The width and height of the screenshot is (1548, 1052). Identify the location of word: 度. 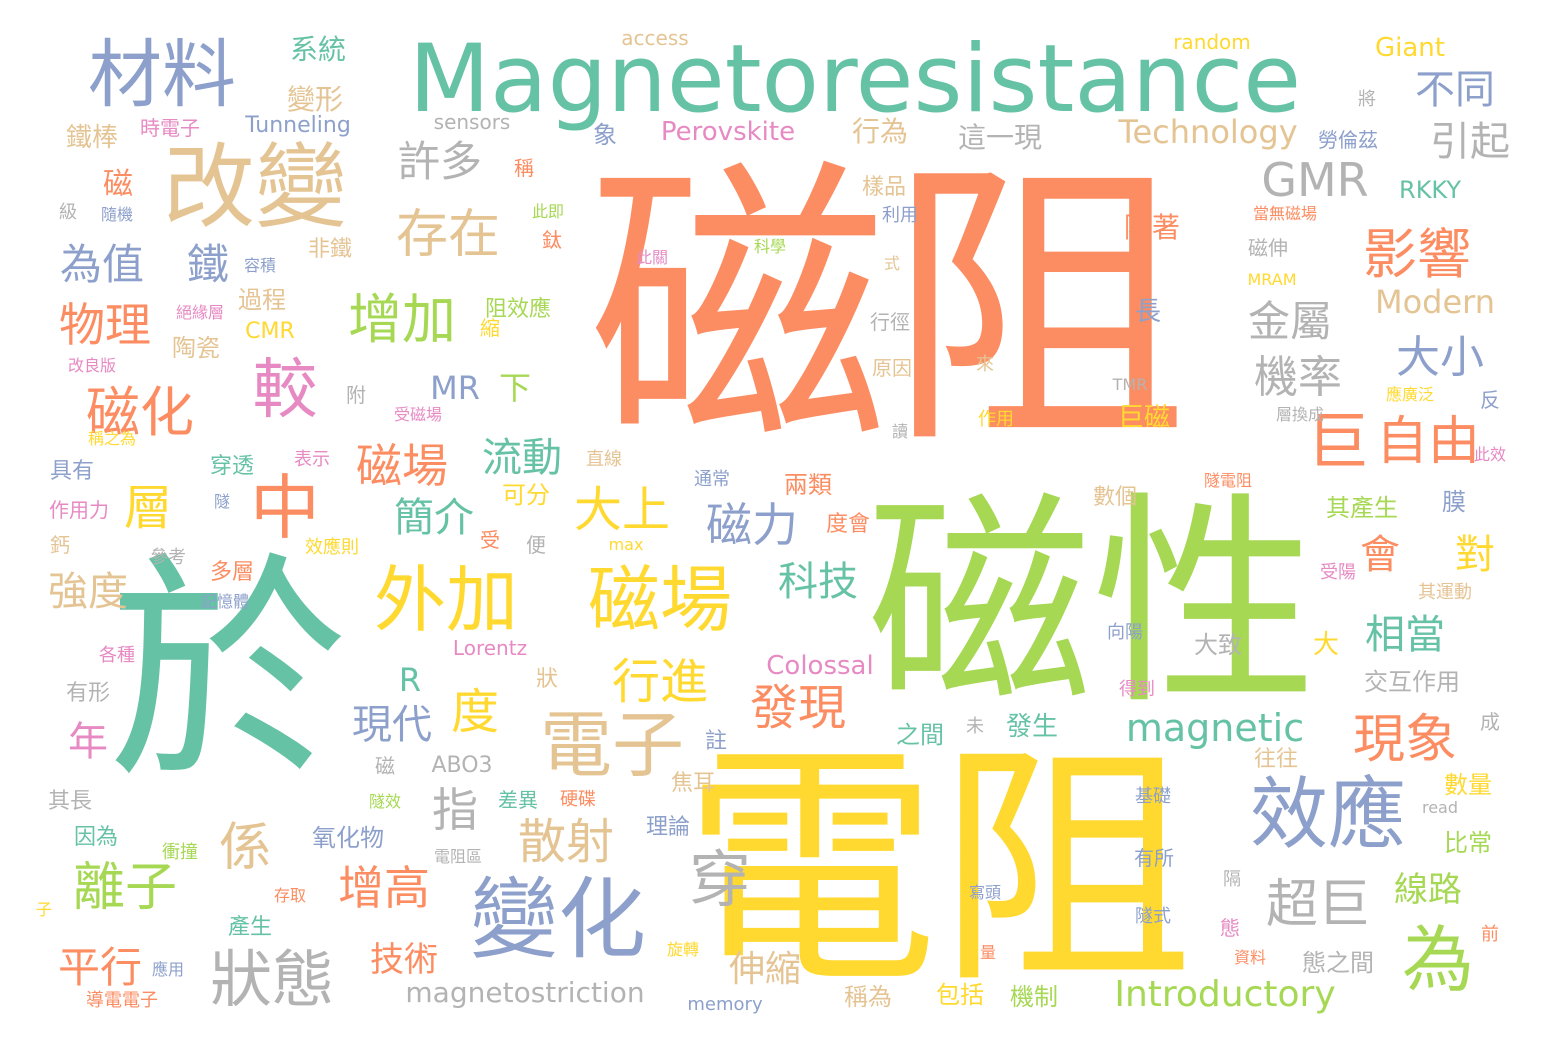
(475, 712).